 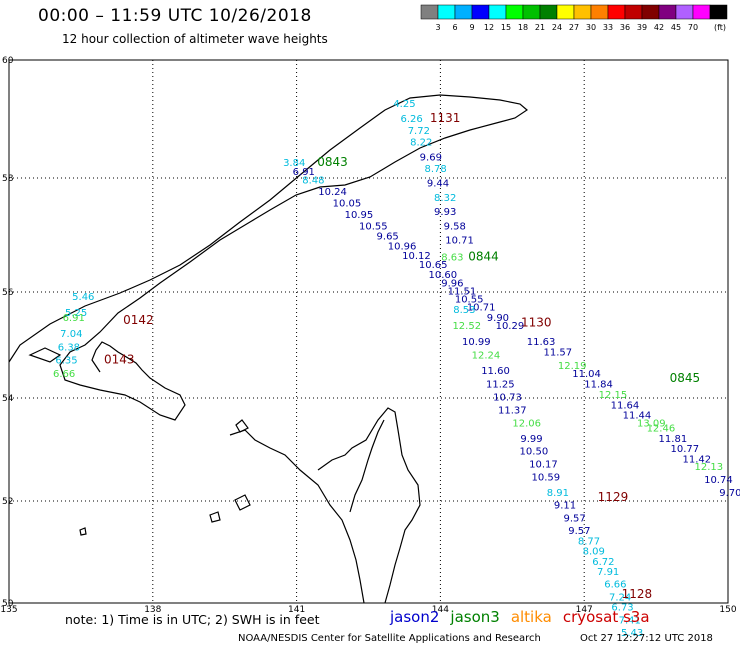 I want to click on color-scale-label: 9, so click(x=471, y=27).